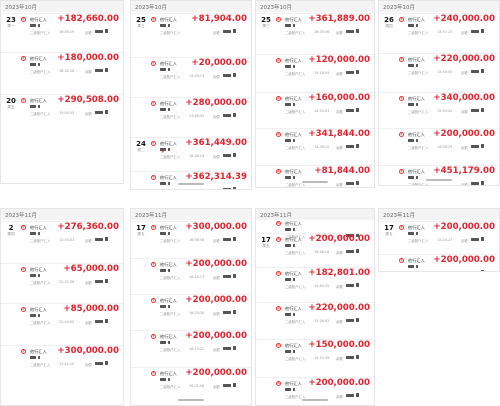  Describe the element at coordinates (389, 22) in the screenshot. I see `date-label: 26 周四` at that location.